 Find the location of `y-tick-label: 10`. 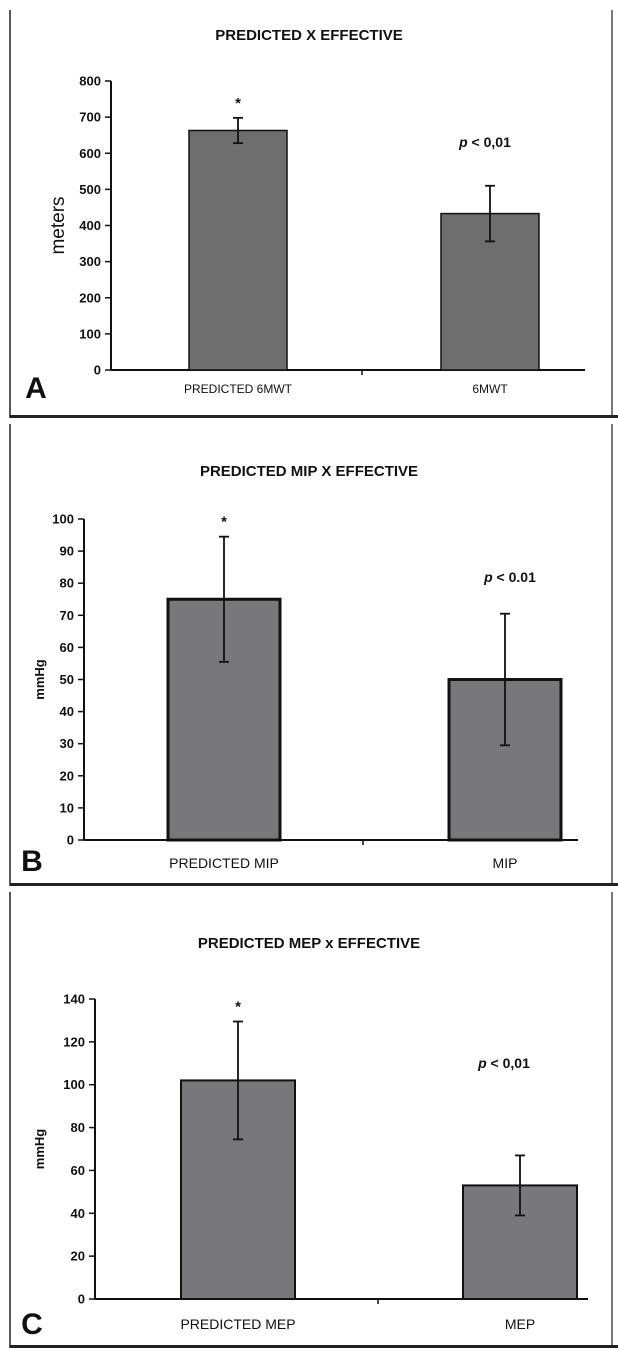

y-tick-label: 10 is located at coordinates (67, 807).